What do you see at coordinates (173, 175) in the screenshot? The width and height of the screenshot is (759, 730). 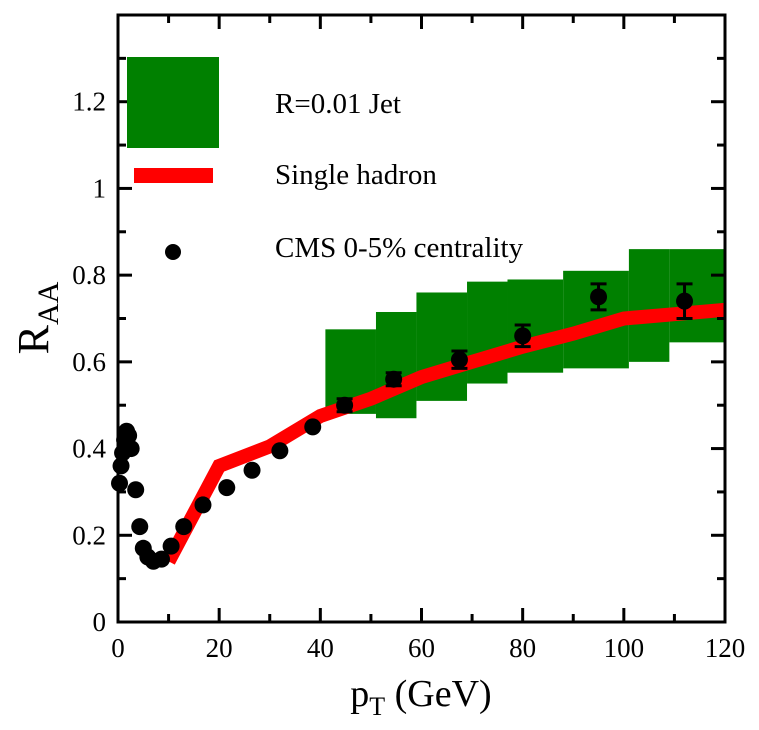 I see `legend-swatch-line` at bounding box center [173, 175].